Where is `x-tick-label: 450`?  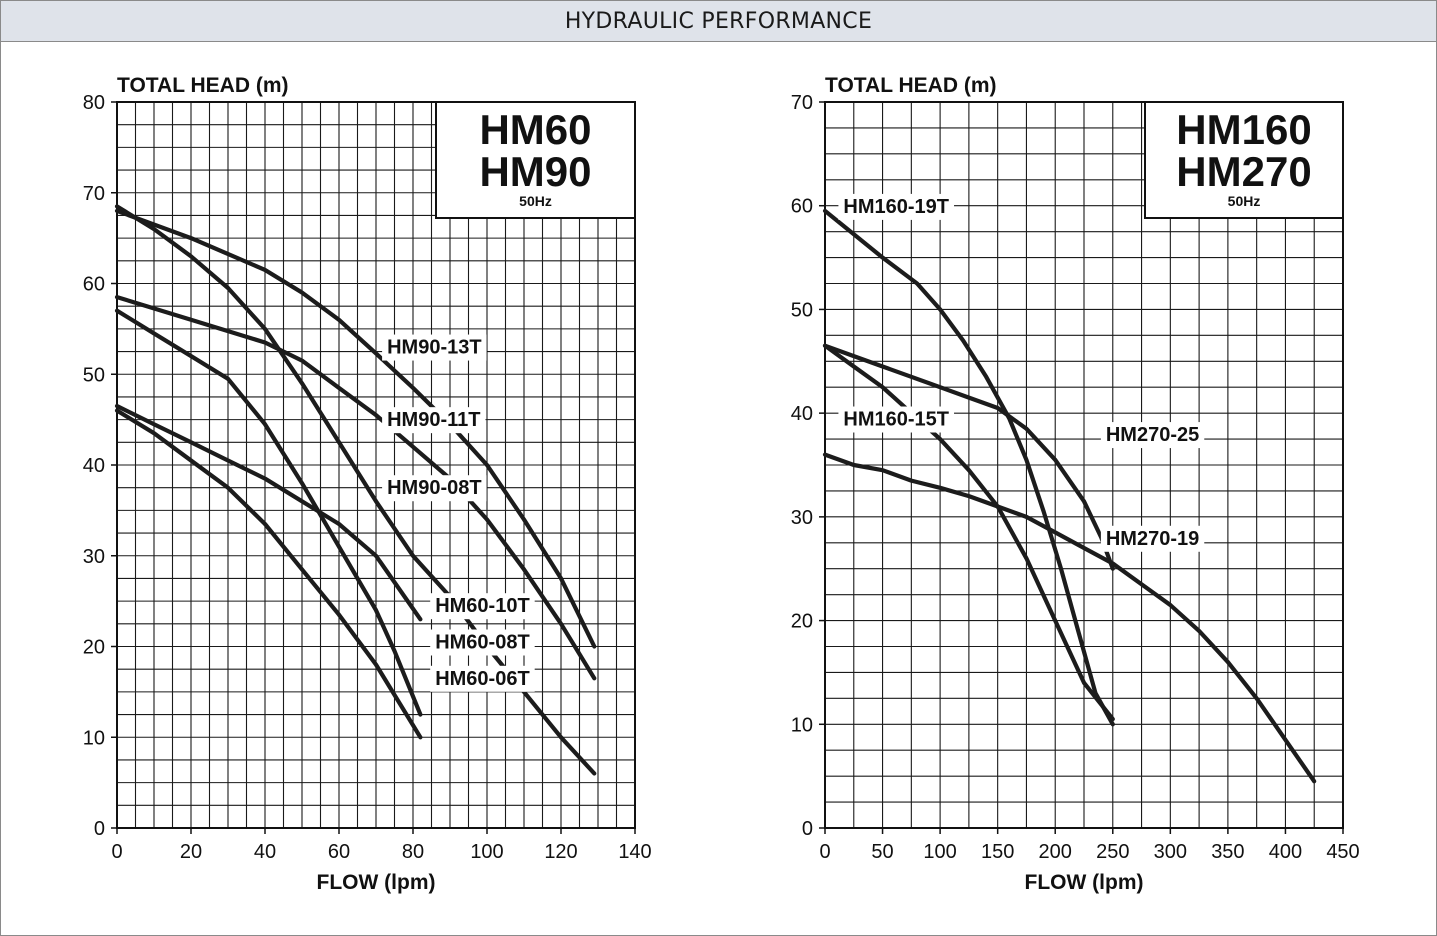 x-tick-label: 450 is located at coordinates (1342, 852).